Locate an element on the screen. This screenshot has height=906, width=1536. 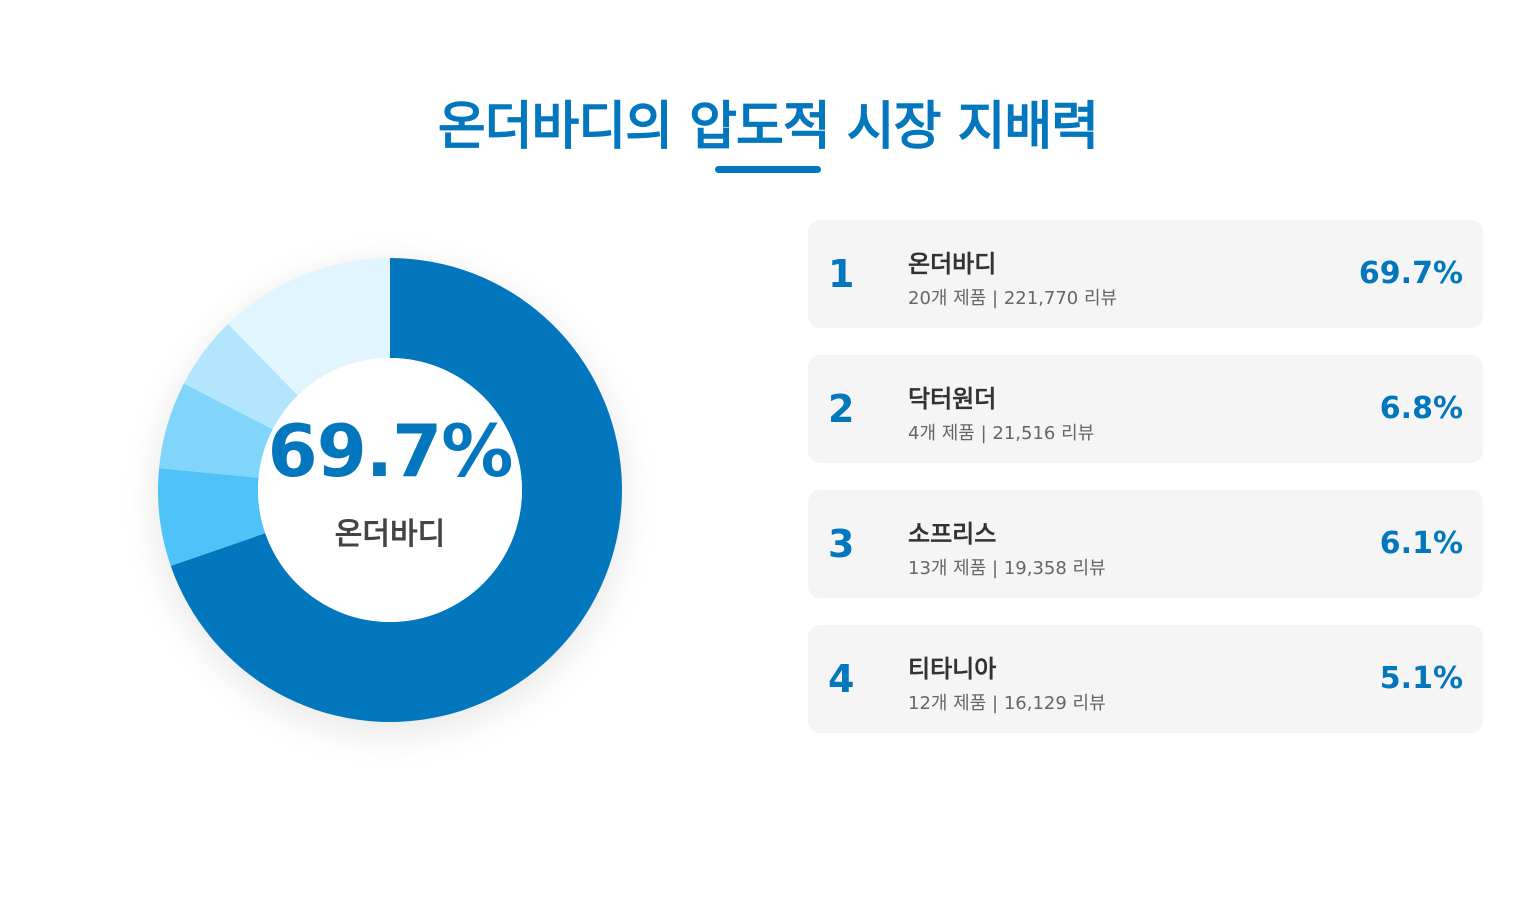
market-share: 6.1% is located at coordinates (1421, 543).